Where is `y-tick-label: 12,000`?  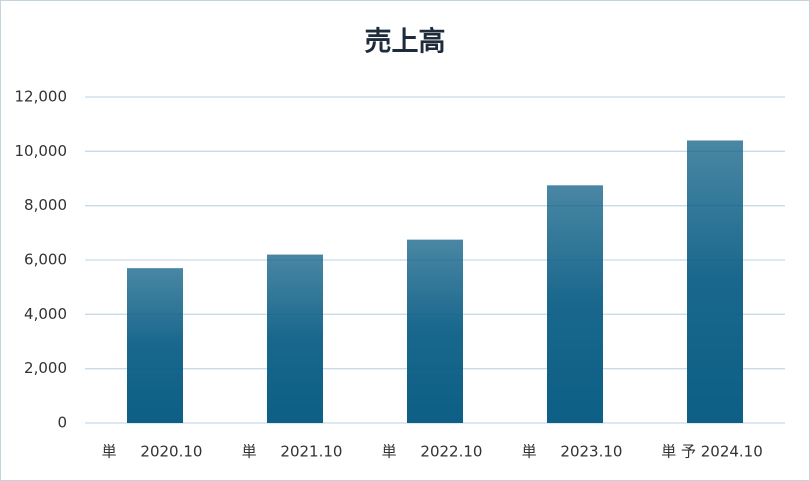
y-tick-label: 12,000 is located at coordinates (41, 97).